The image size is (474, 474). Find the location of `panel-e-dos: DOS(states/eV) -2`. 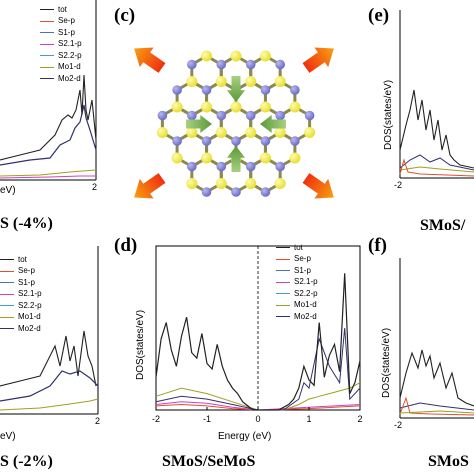

panel-e-dos: DOS(states/eV) -2 is located at coordinates (417, 100).